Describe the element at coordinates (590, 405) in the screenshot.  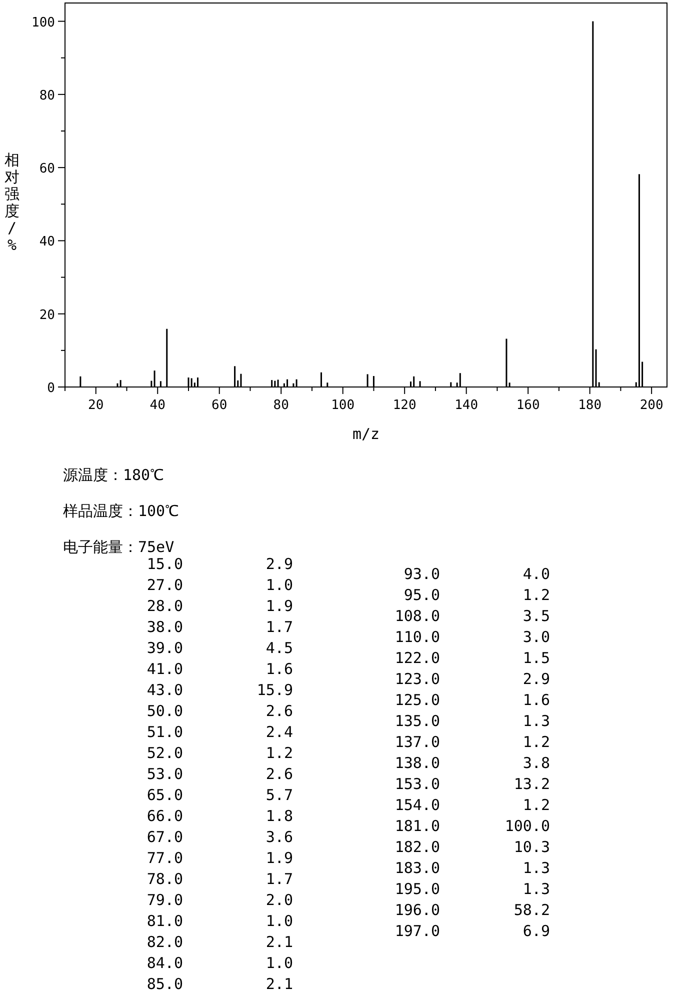
I see `x-tick-label: 180` at that location.